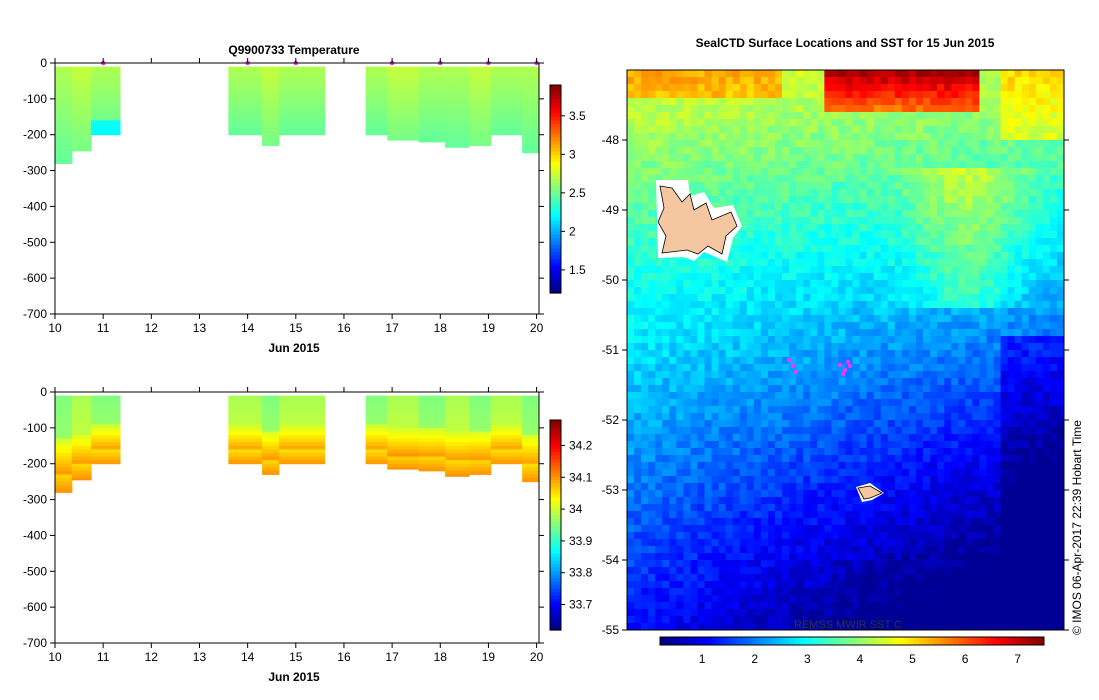  What do you see at coordinates (555, 565) in the screenshot?
I see `salinity-colorbar-step` at bounding box center [555, 565].